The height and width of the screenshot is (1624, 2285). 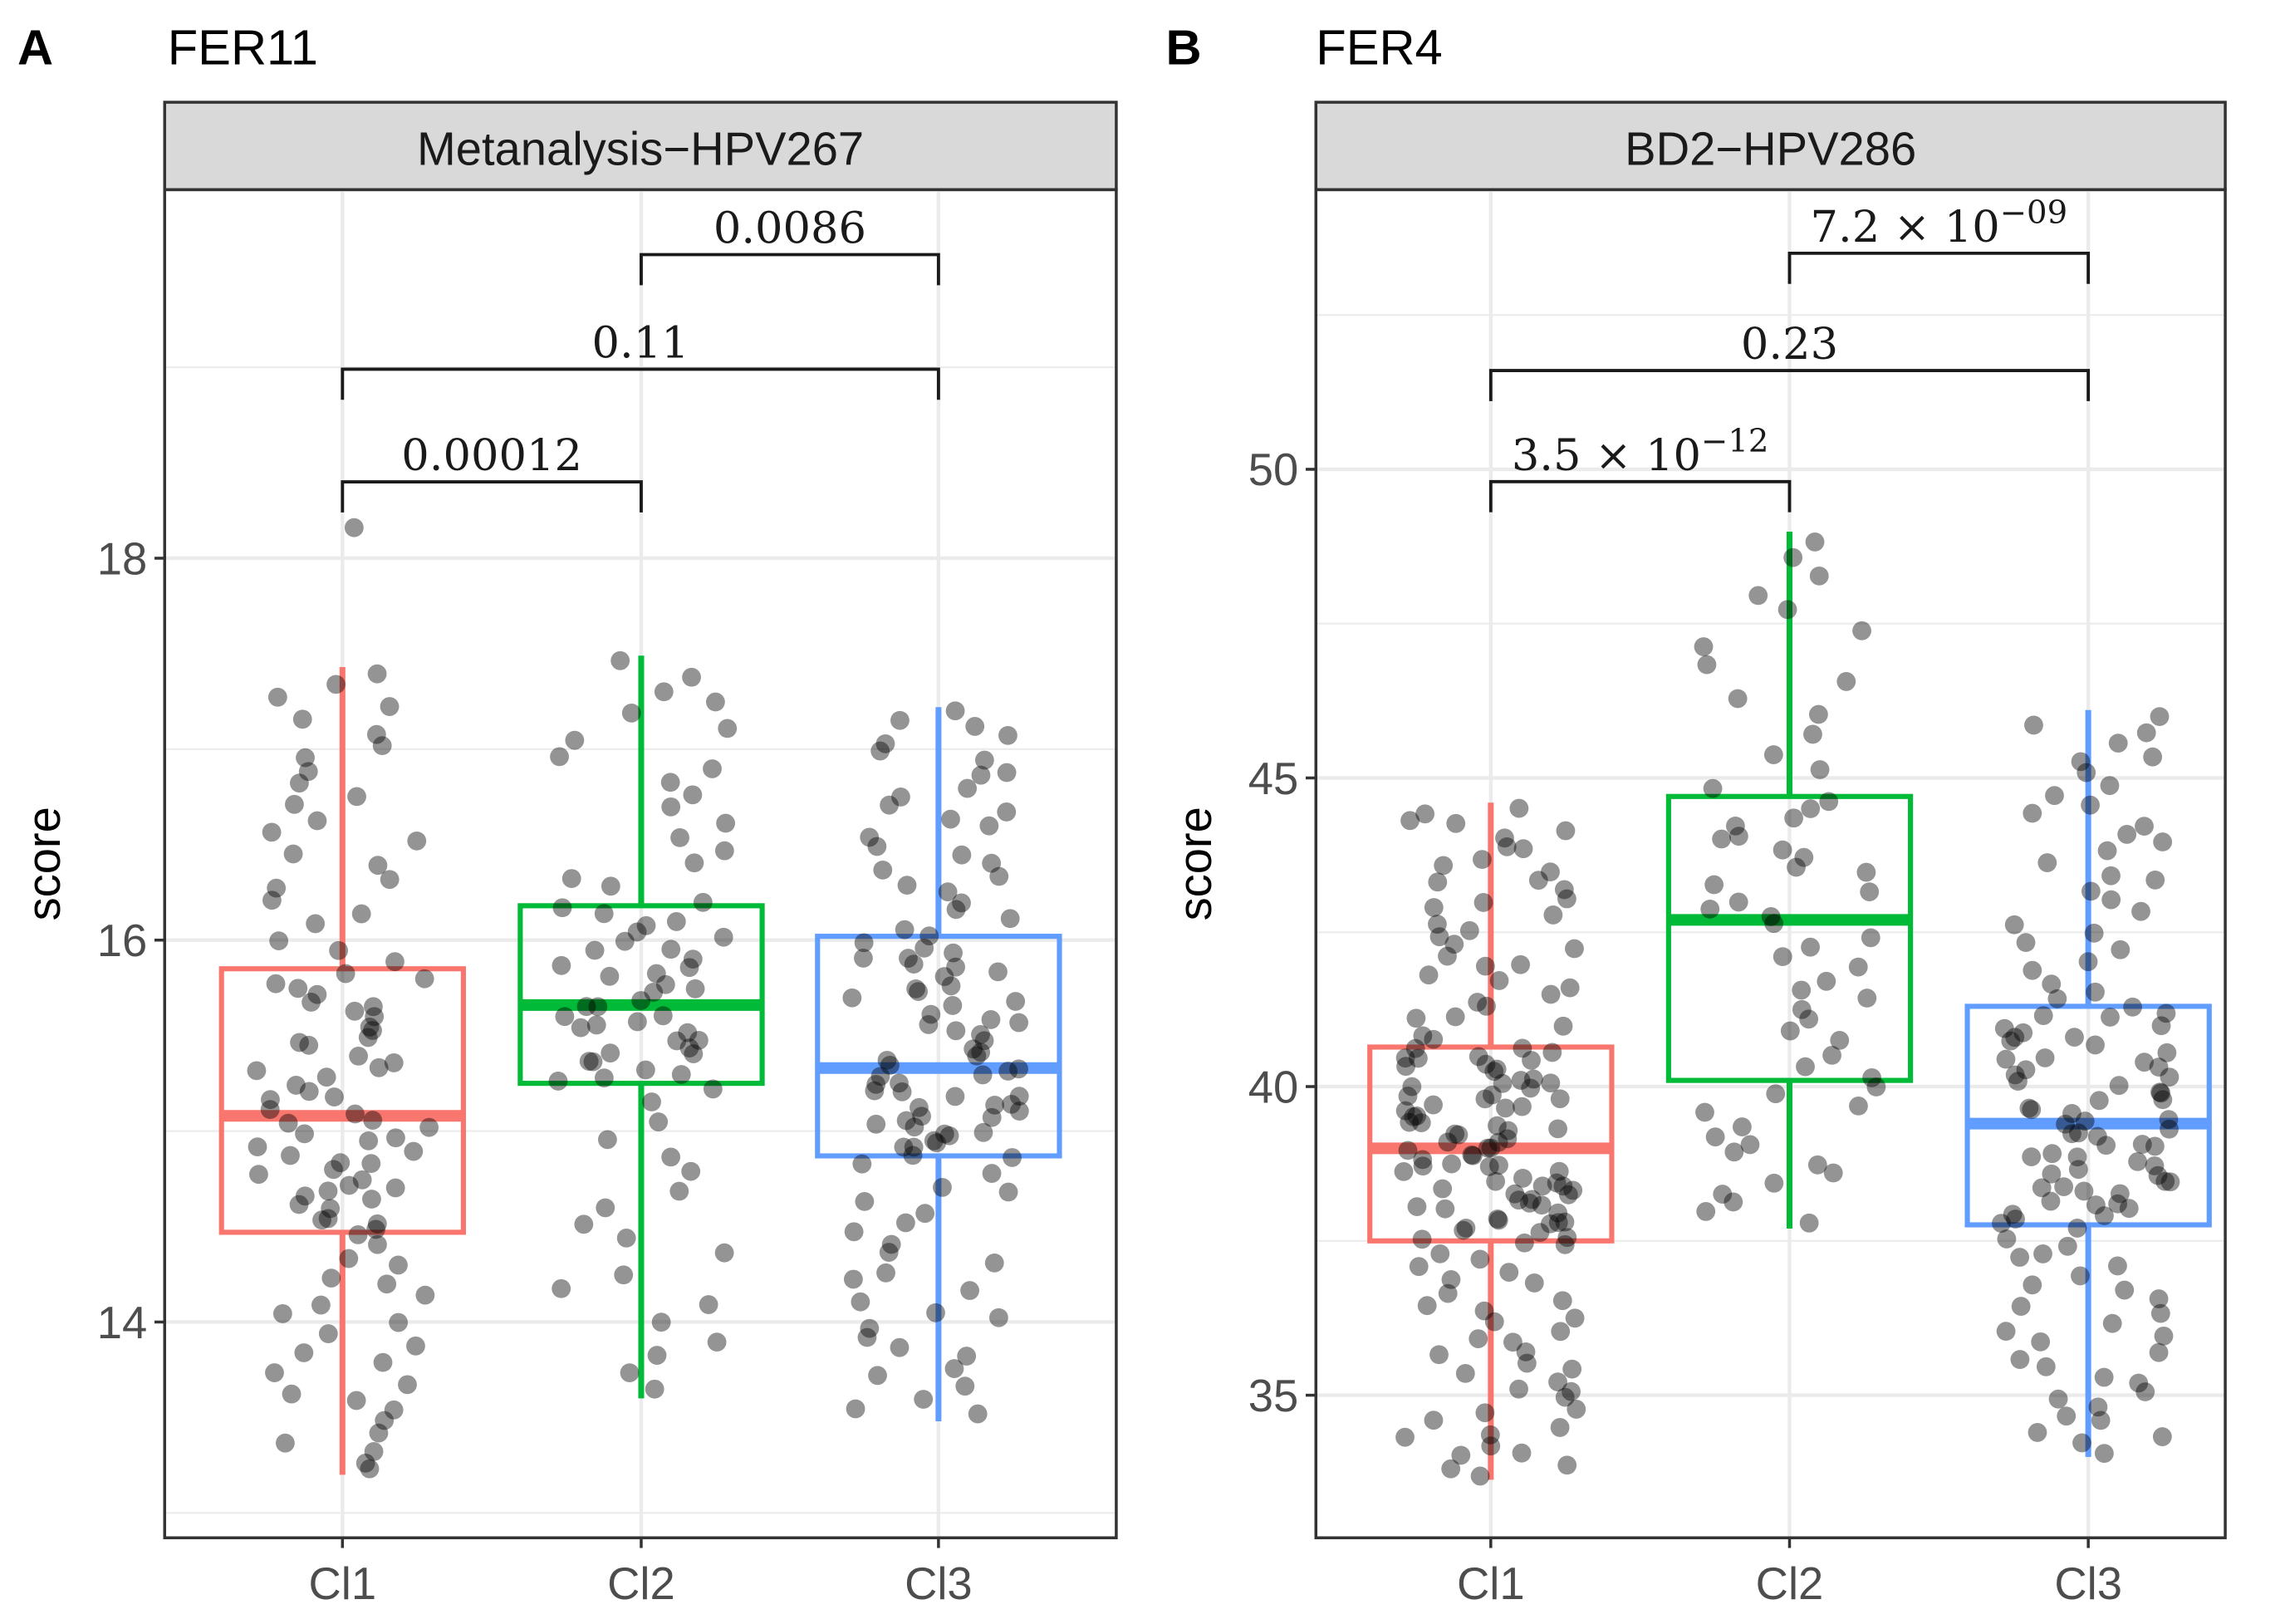 I want to click on y-tick-label: 40, so click(x=1273, y=1087).